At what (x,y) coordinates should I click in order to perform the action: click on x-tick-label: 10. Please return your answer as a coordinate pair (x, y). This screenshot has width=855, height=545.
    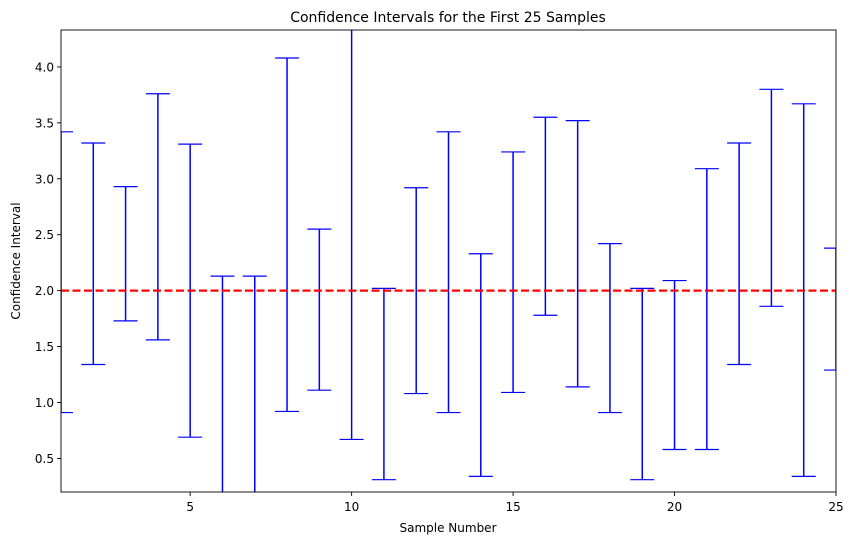
    Looking at the image, I should click on (351, 507).